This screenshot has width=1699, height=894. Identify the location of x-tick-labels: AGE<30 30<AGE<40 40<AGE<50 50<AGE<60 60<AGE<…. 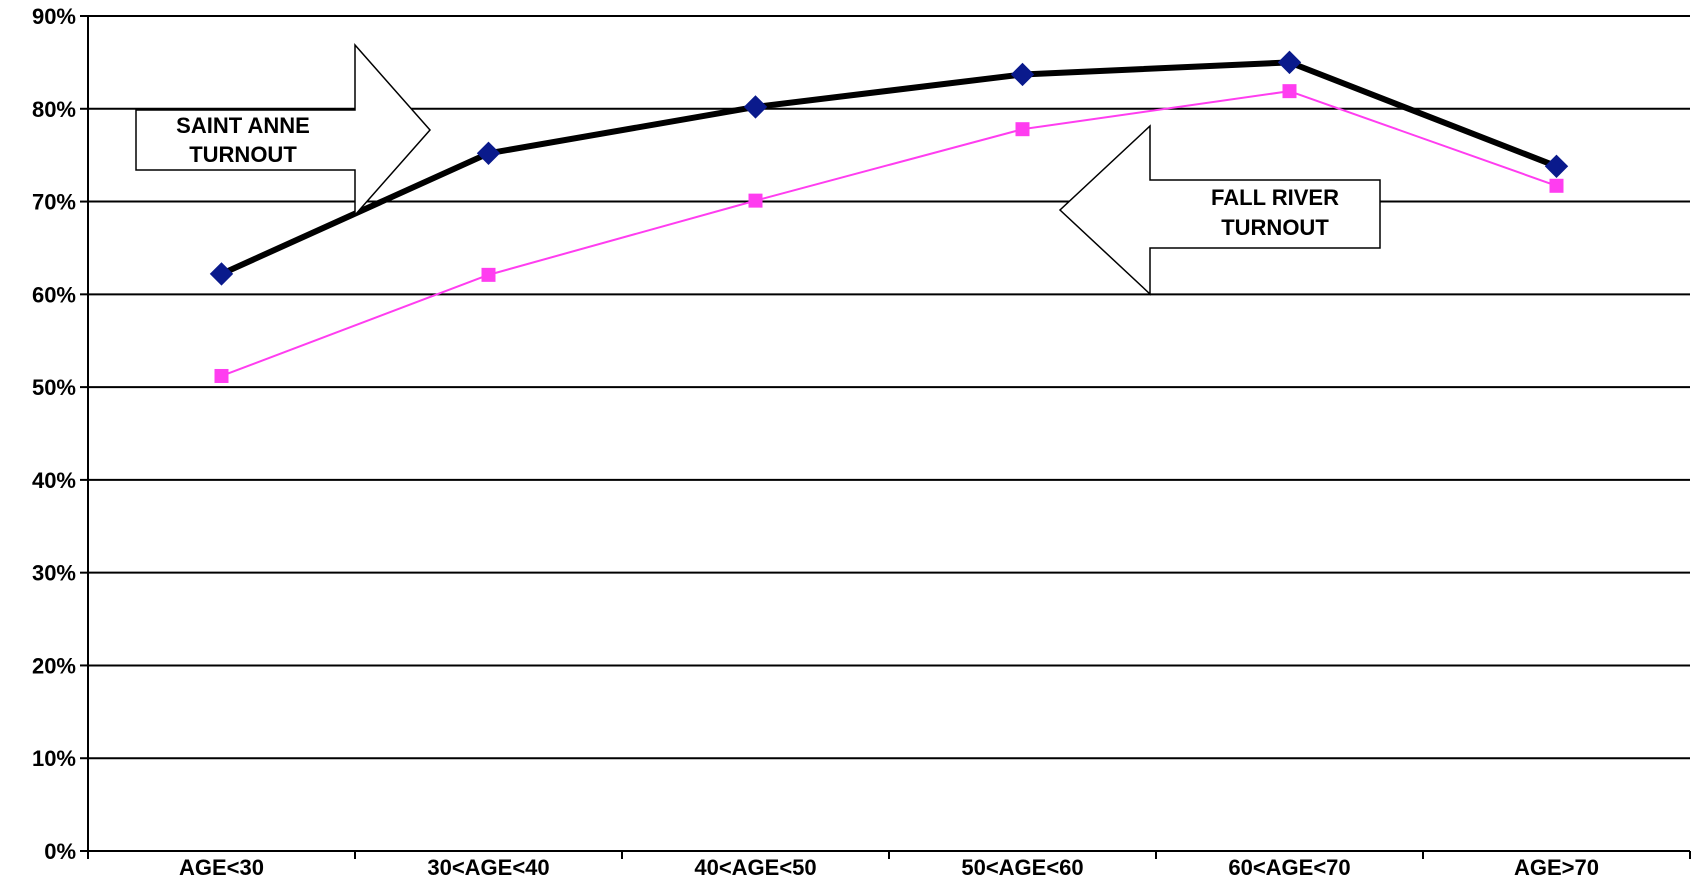
(889, 867).